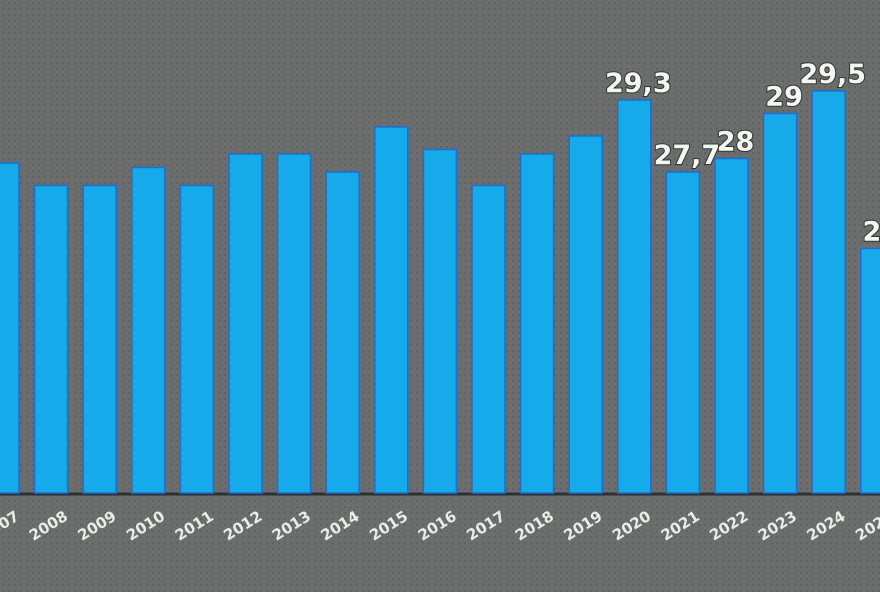 Image resolution: width=880 pixels, height=592 pixels. I want to click on value-label: 29, so click(784, 96).